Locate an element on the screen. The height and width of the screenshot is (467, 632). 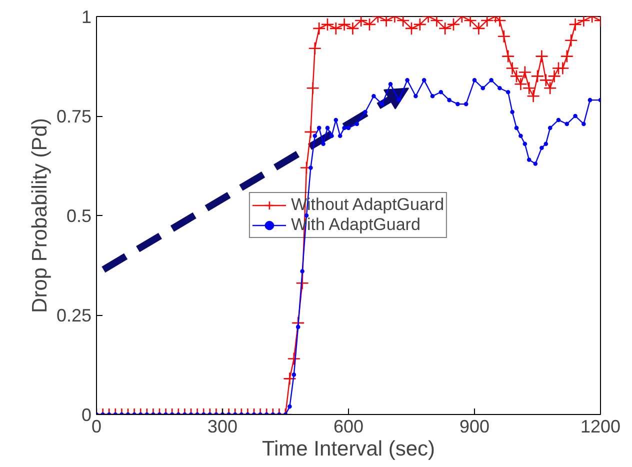
y-tick-label: 0.5 is located at coordinates (79, 216).